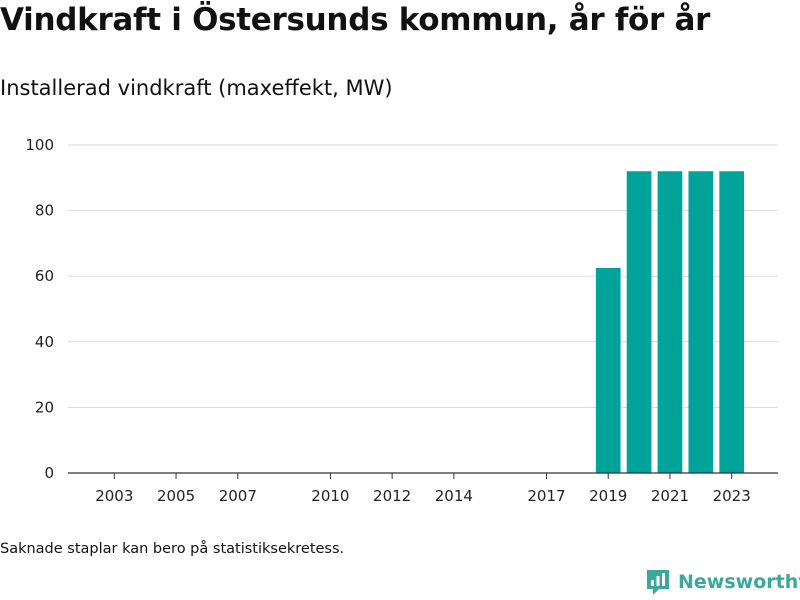 This screenshot has height=600, width=800. What do you see at coordinates (732, 496) in the screenshot?
I see `x-tick-label: 2023` at bounding box center [732, 496].